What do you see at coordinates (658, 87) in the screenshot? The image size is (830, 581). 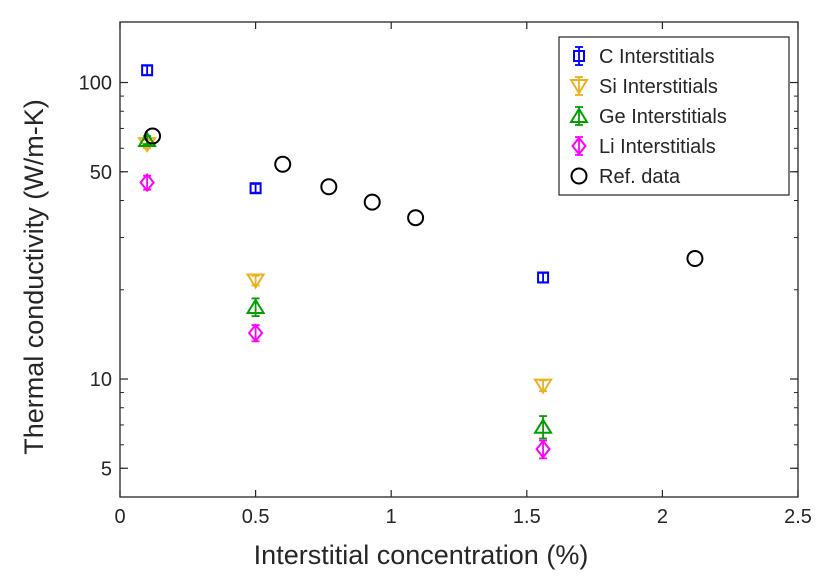 I see `legend-label: Si Interstitials` at bounding box center [658, 87].